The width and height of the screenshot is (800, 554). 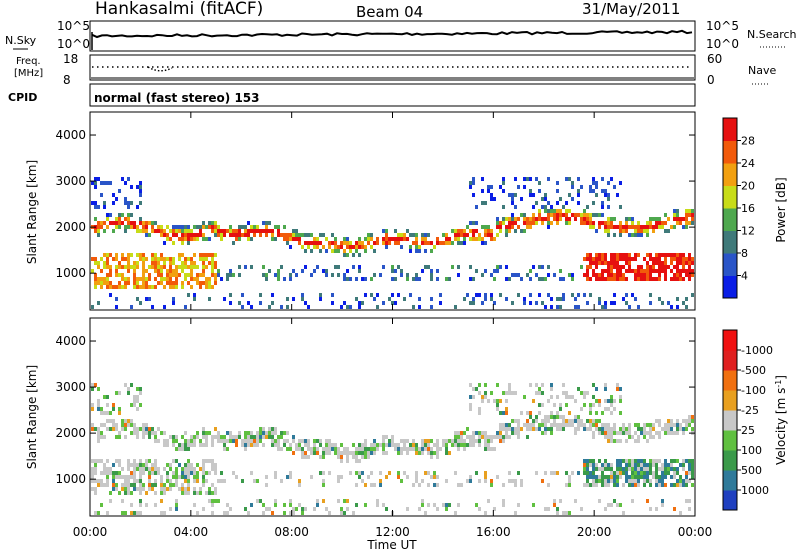 I want to click on noise-left-tick-low: 10^0, so click(x=73, y=44).